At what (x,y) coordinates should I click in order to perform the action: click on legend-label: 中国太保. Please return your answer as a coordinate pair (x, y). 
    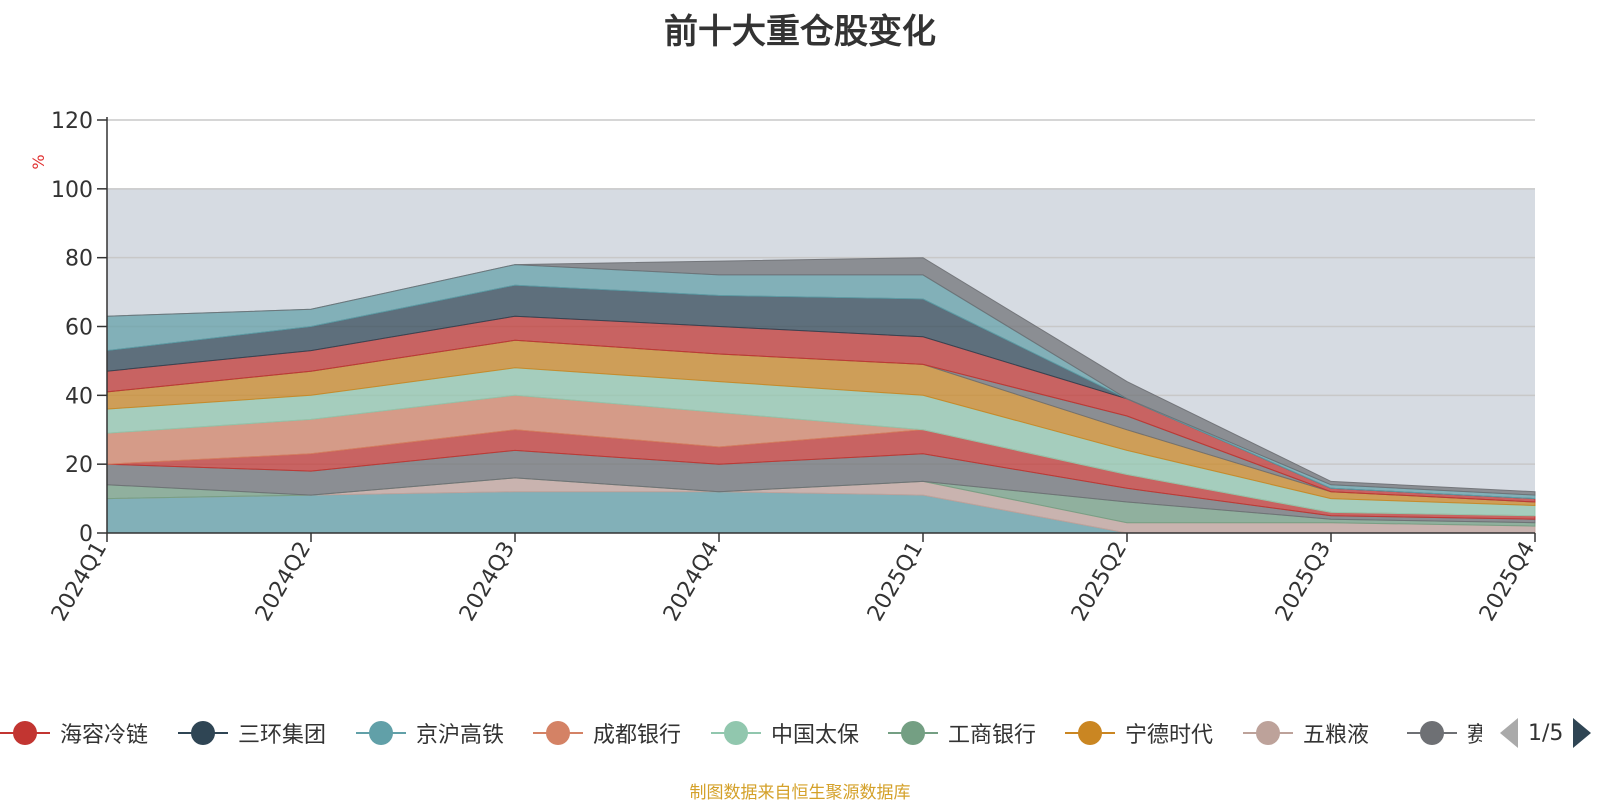
    Looking at the image, I should click on (815, 735).